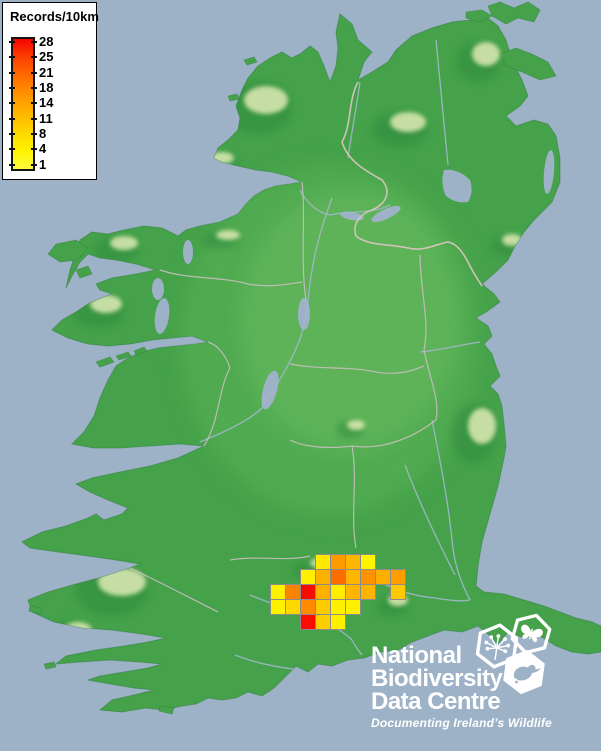  What do you see at coordinates (46, 87) in the screenshot?
I see `legend-tick-label: 18` at bounding box center [46, 87].